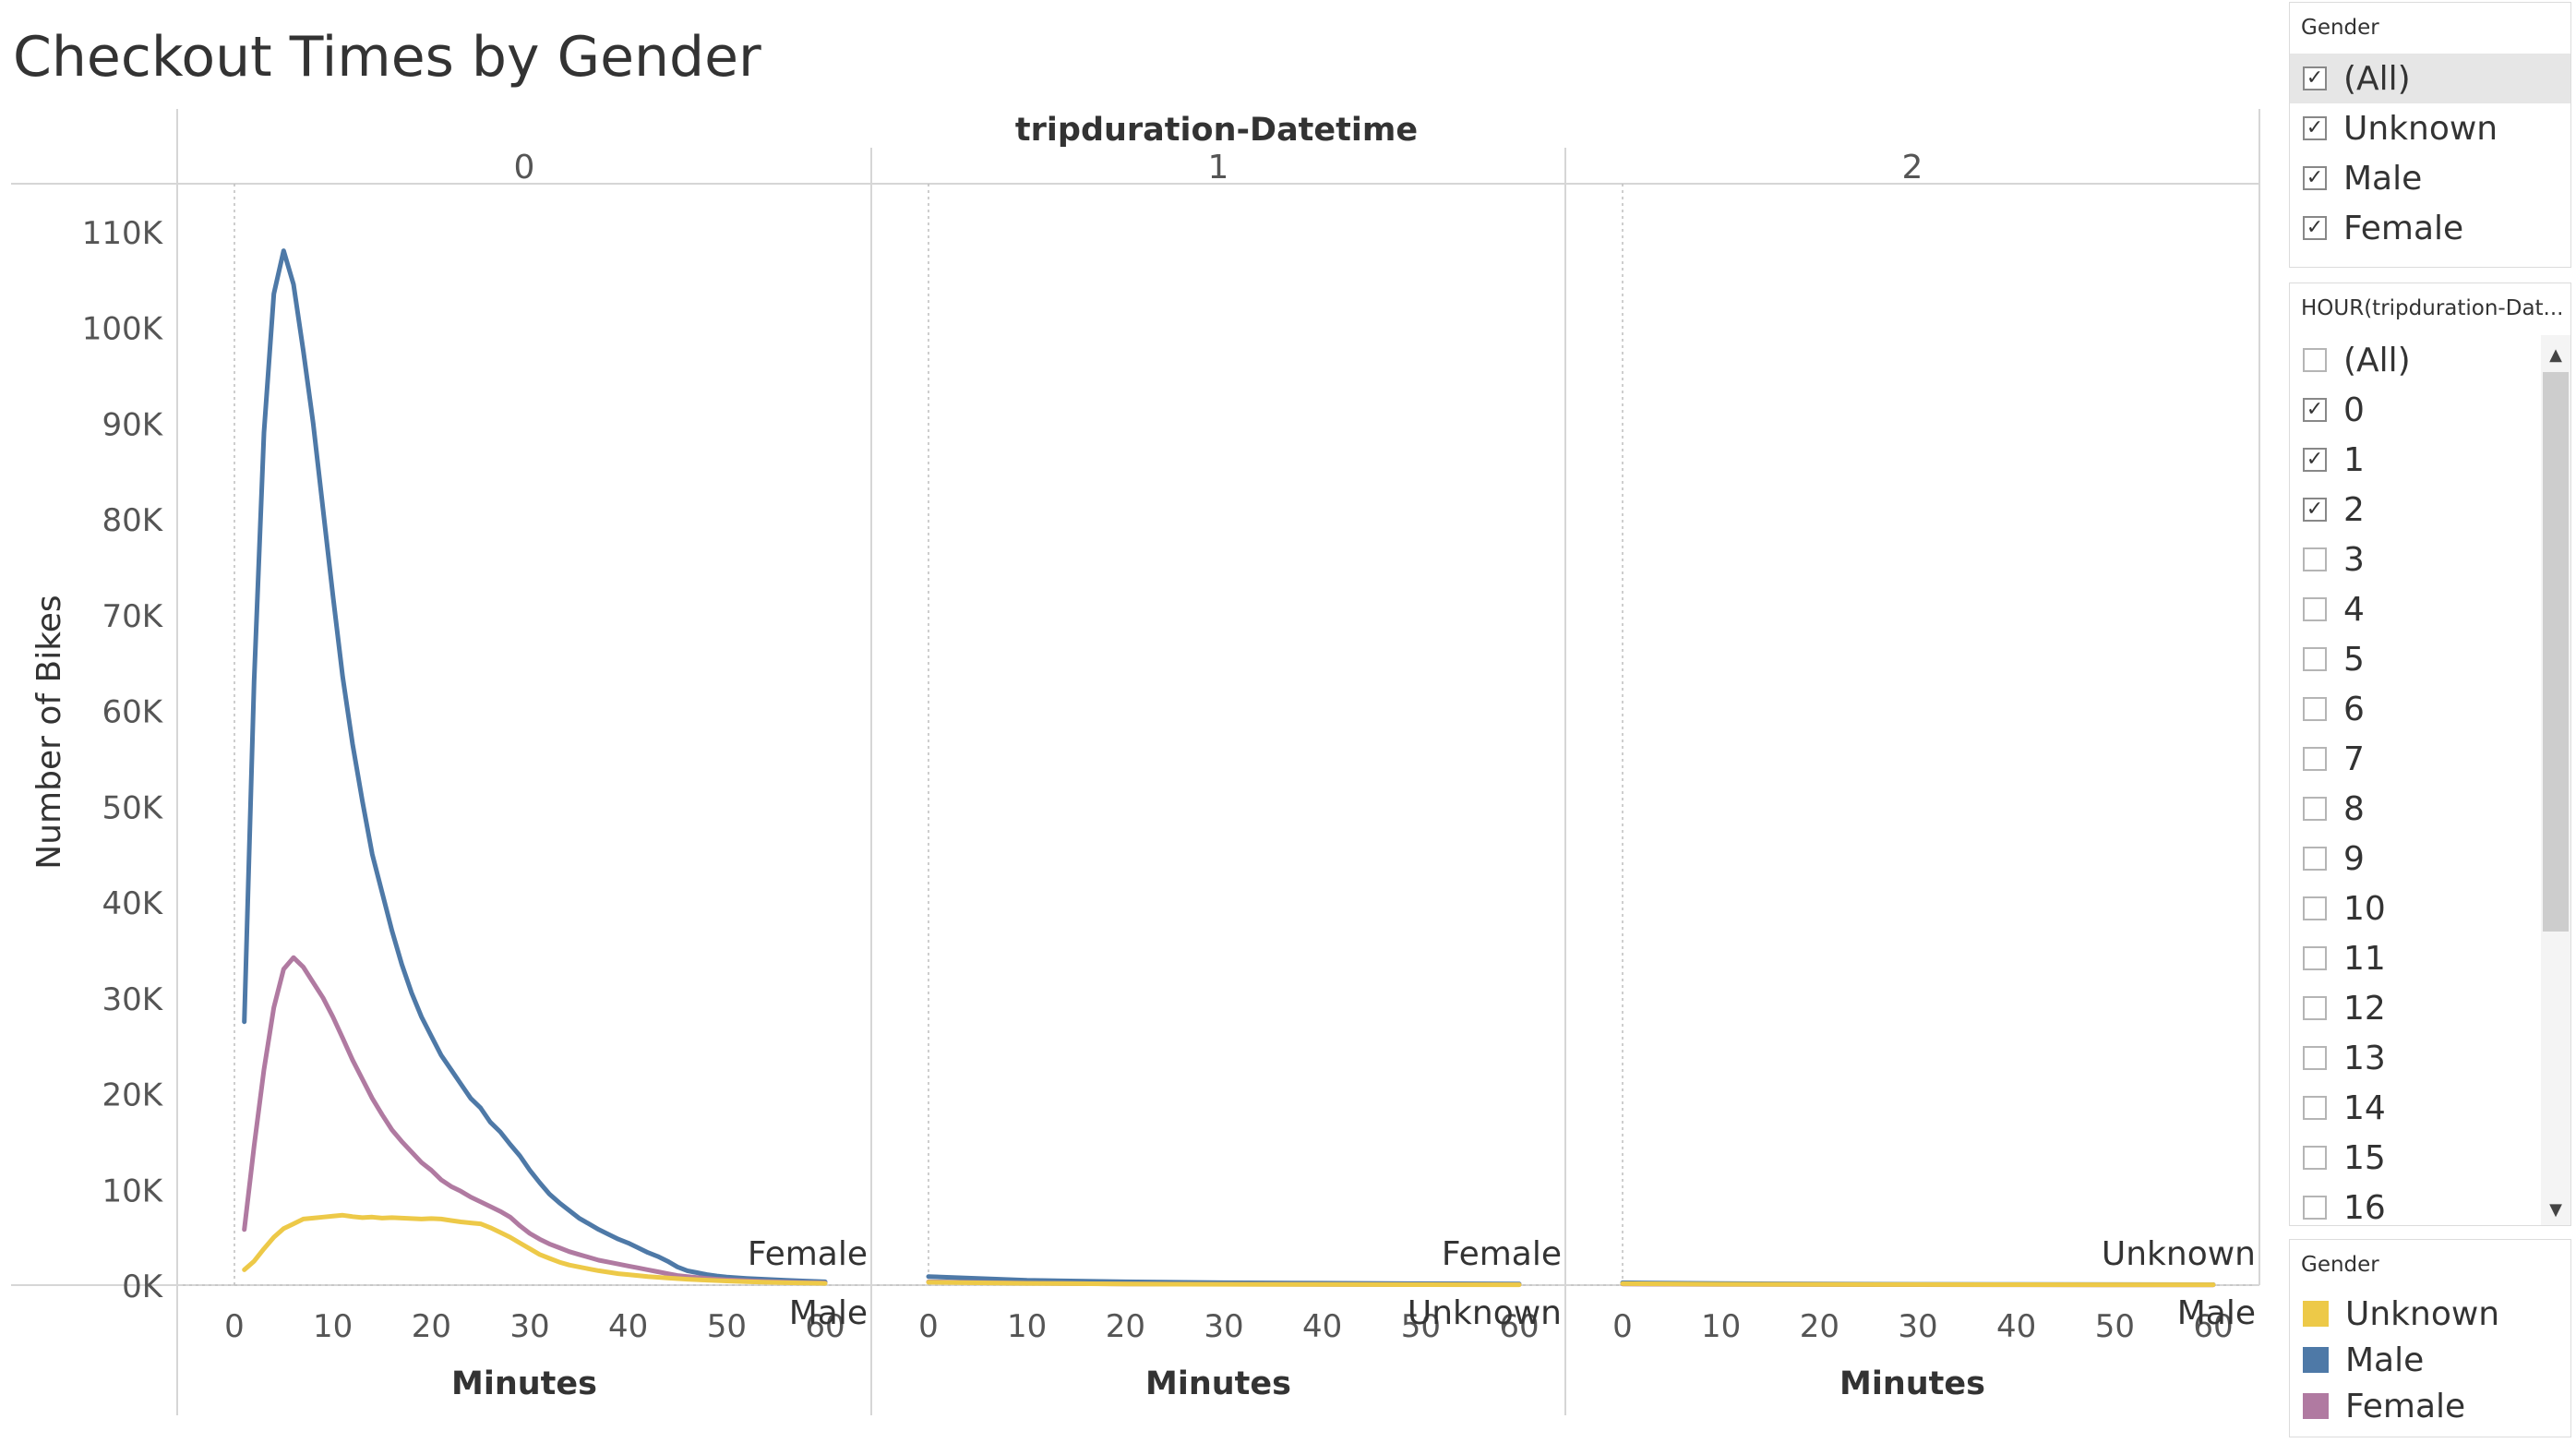 The height and width of the screenshot is (1443, 2576). I want to click on hour-filter-option: 13, so click(2415, 1058).